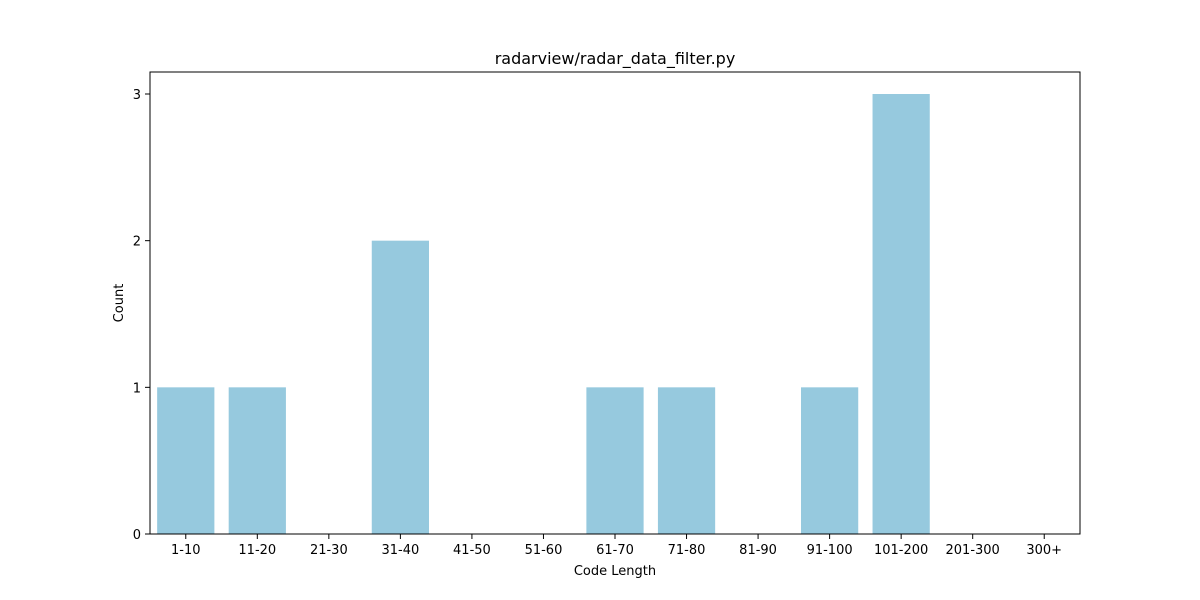 The width and height of the screenshot is (1200, 600). Describe the element at coordinates (137, 242) in the screenshot. I see `y-tick-label: 2` at that location.